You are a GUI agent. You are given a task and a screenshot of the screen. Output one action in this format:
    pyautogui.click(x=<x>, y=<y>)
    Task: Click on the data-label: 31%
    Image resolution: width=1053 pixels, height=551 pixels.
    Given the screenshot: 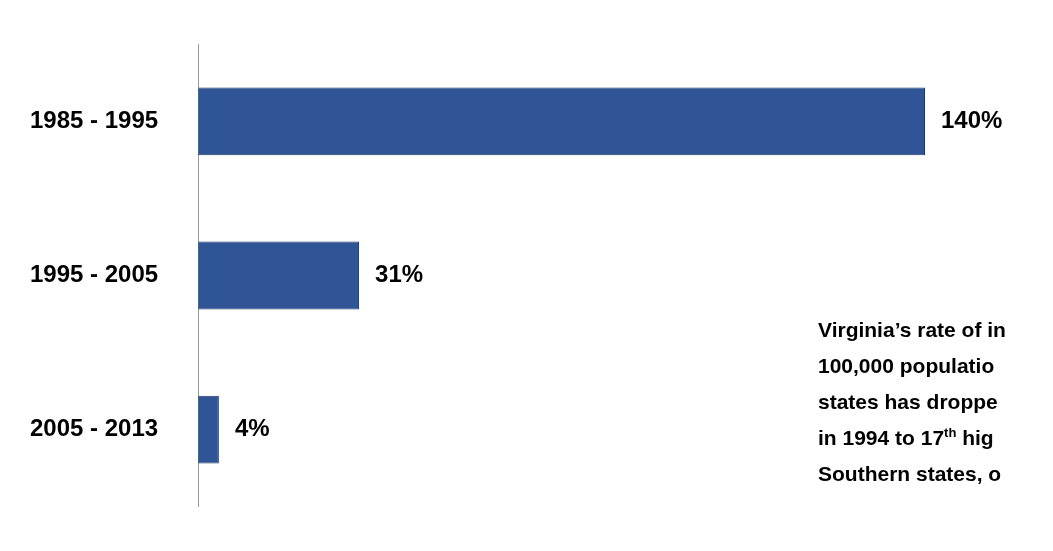 What is the action you would take?
    pyautogui.click(x=399, y=274)
    